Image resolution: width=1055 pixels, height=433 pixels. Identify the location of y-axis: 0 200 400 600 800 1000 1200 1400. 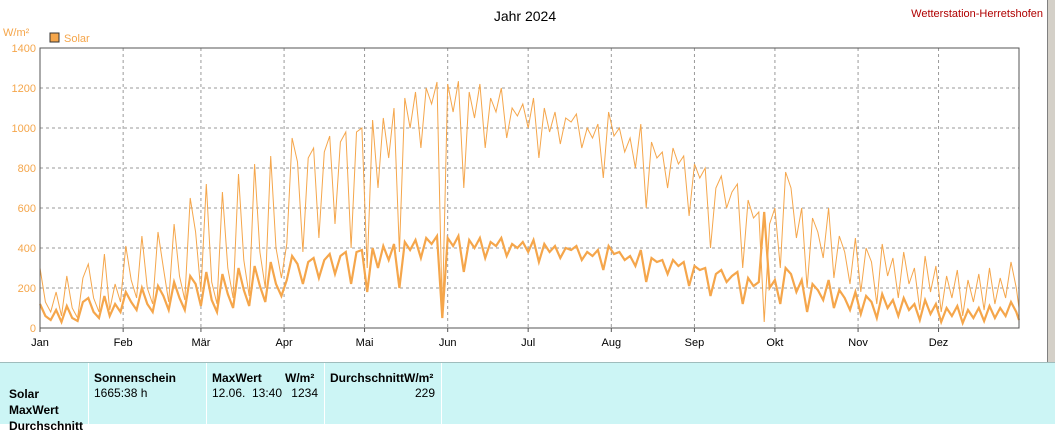
(24, 189).